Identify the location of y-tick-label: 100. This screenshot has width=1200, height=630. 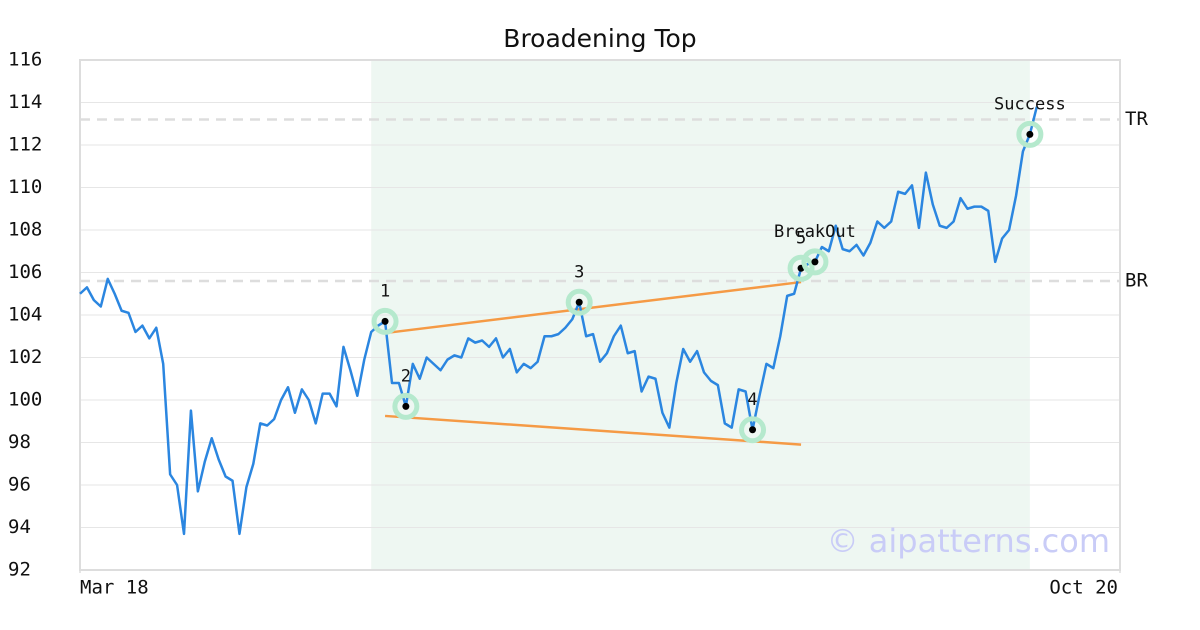
(25, 400).